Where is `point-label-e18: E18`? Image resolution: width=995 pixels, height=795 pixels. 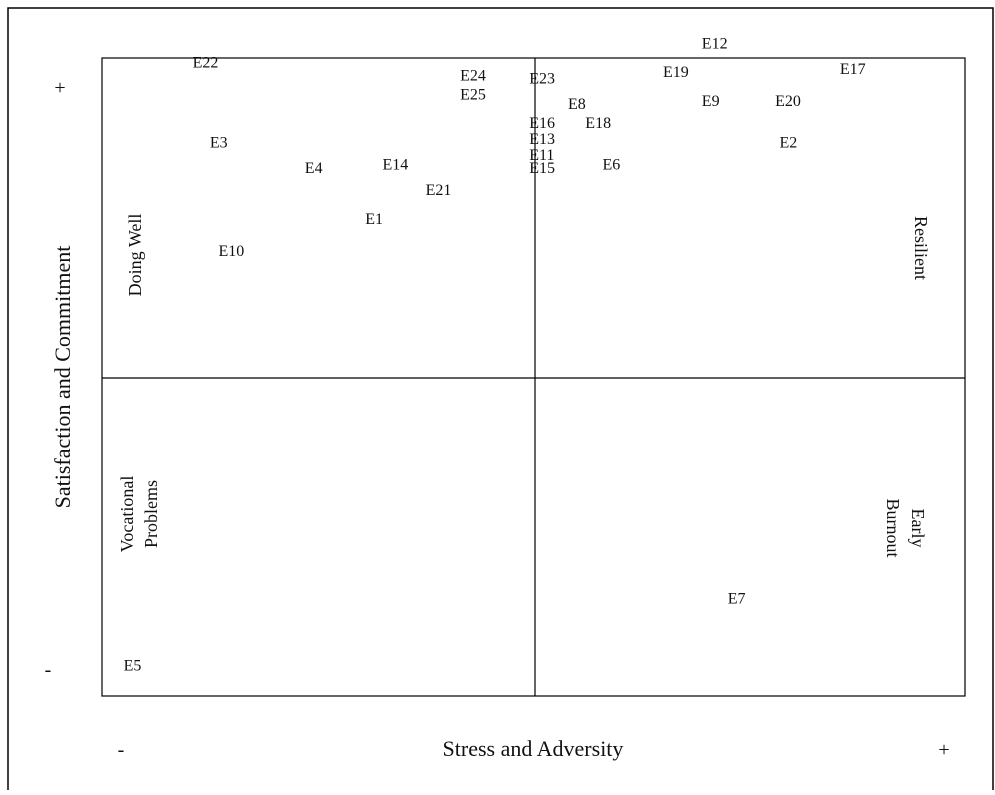 point-label-e18: E18 is located at coordinates (598, 123).